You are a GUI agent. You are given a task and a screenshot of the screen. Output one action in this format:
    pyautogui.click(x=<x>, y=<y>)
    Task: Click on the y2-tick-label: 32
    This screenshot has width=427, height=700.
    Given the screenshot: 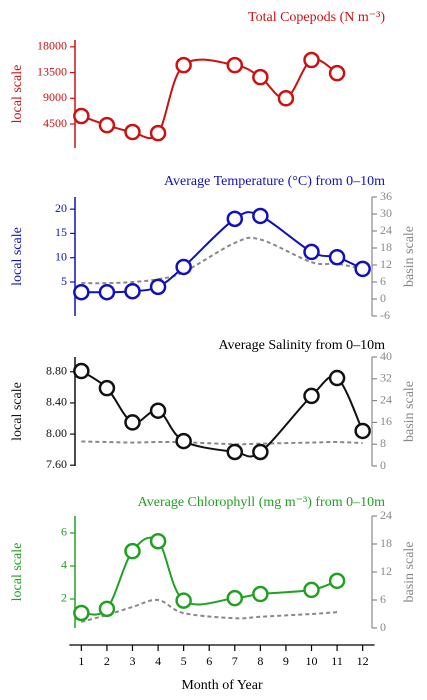 What is the action you would take?
    pyautogui.click(x=386, y=378)
    